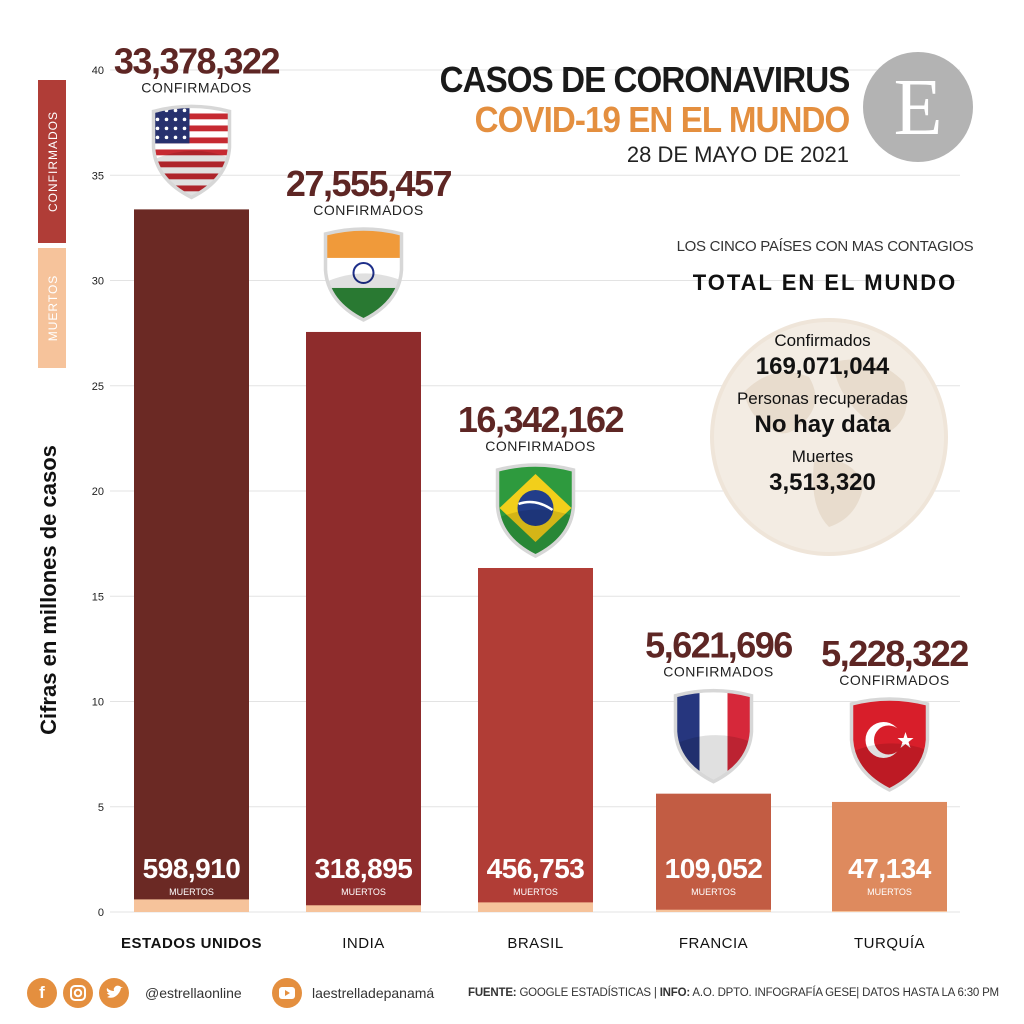 The height and width of the screenshot is (1024, 1024). I want to click on source-text: GOOGLE ESTADÍSTICAS |, so click(588, 993).